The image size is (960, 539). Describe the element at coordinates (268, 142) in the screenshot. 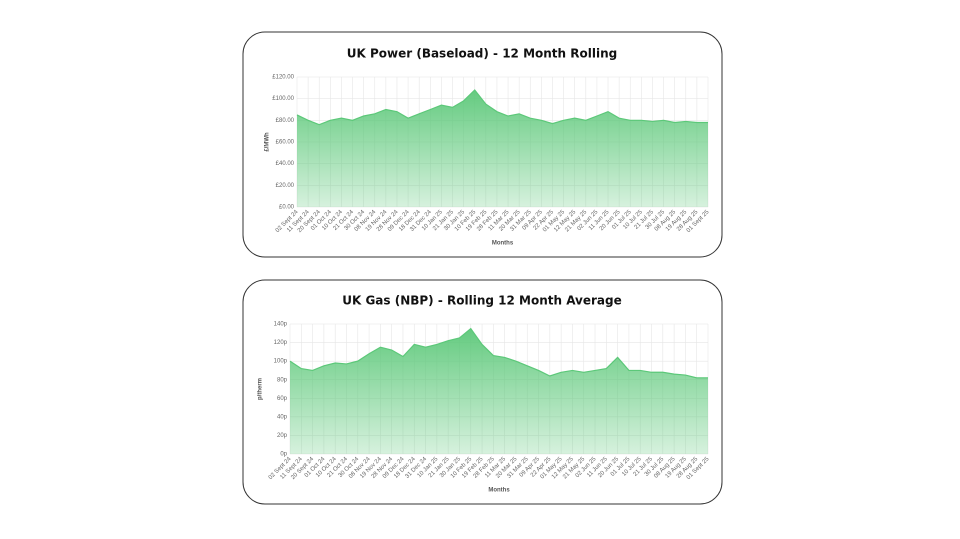

I see `y-axis-title: £/MWh` at that location.